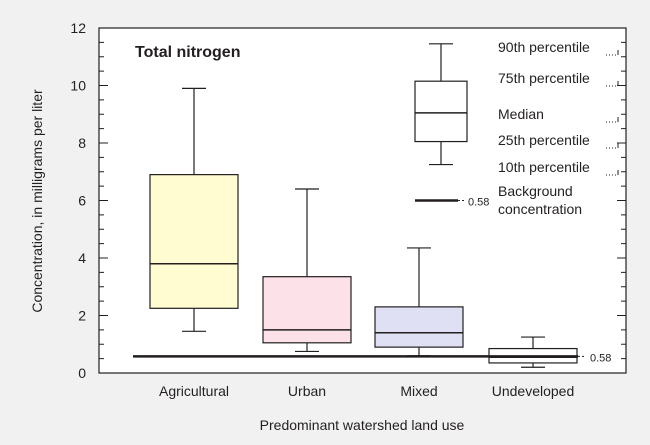 The image size is (650, 445). Describe the element at coordinates (418, 391) in the screenshot. I see `category-label-mixed: Mixed` at that location.